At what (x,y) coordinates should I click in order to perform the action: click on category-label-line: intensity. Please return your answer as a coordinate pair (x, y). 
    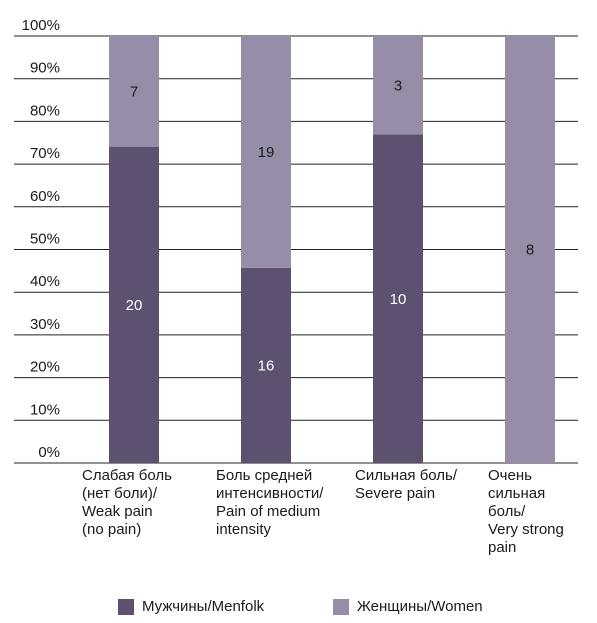
    Looking at the image, I should click on (244, 529).